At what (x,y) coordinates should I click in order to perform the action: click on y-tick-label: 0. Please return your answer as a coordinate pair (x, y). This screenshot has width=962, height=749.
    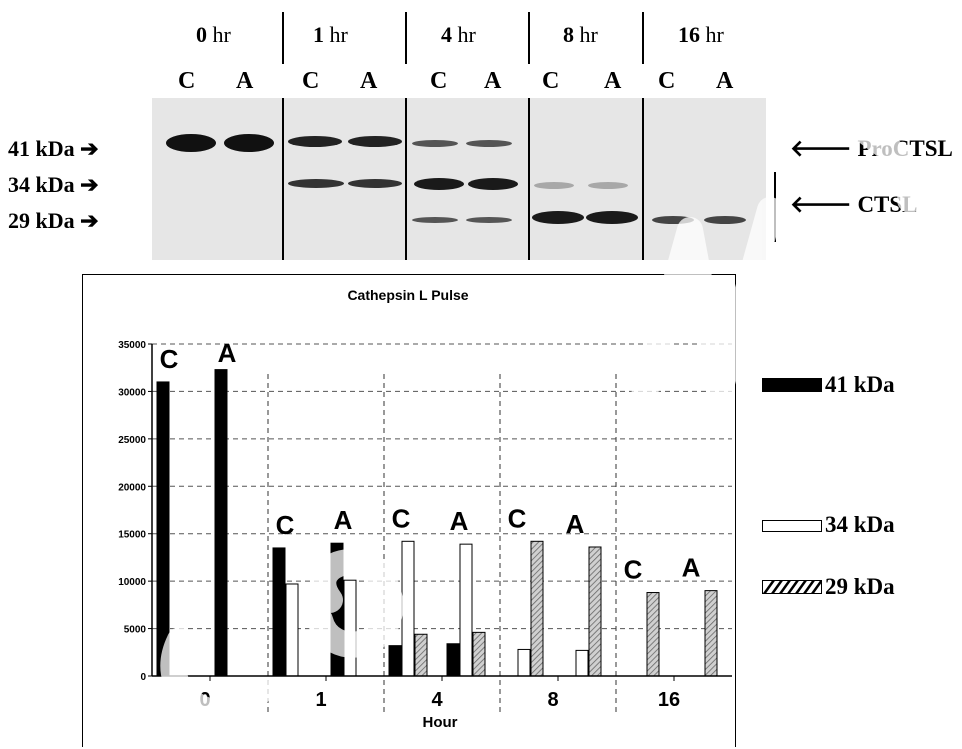
    Looking at the image, I should click on (143, 677).